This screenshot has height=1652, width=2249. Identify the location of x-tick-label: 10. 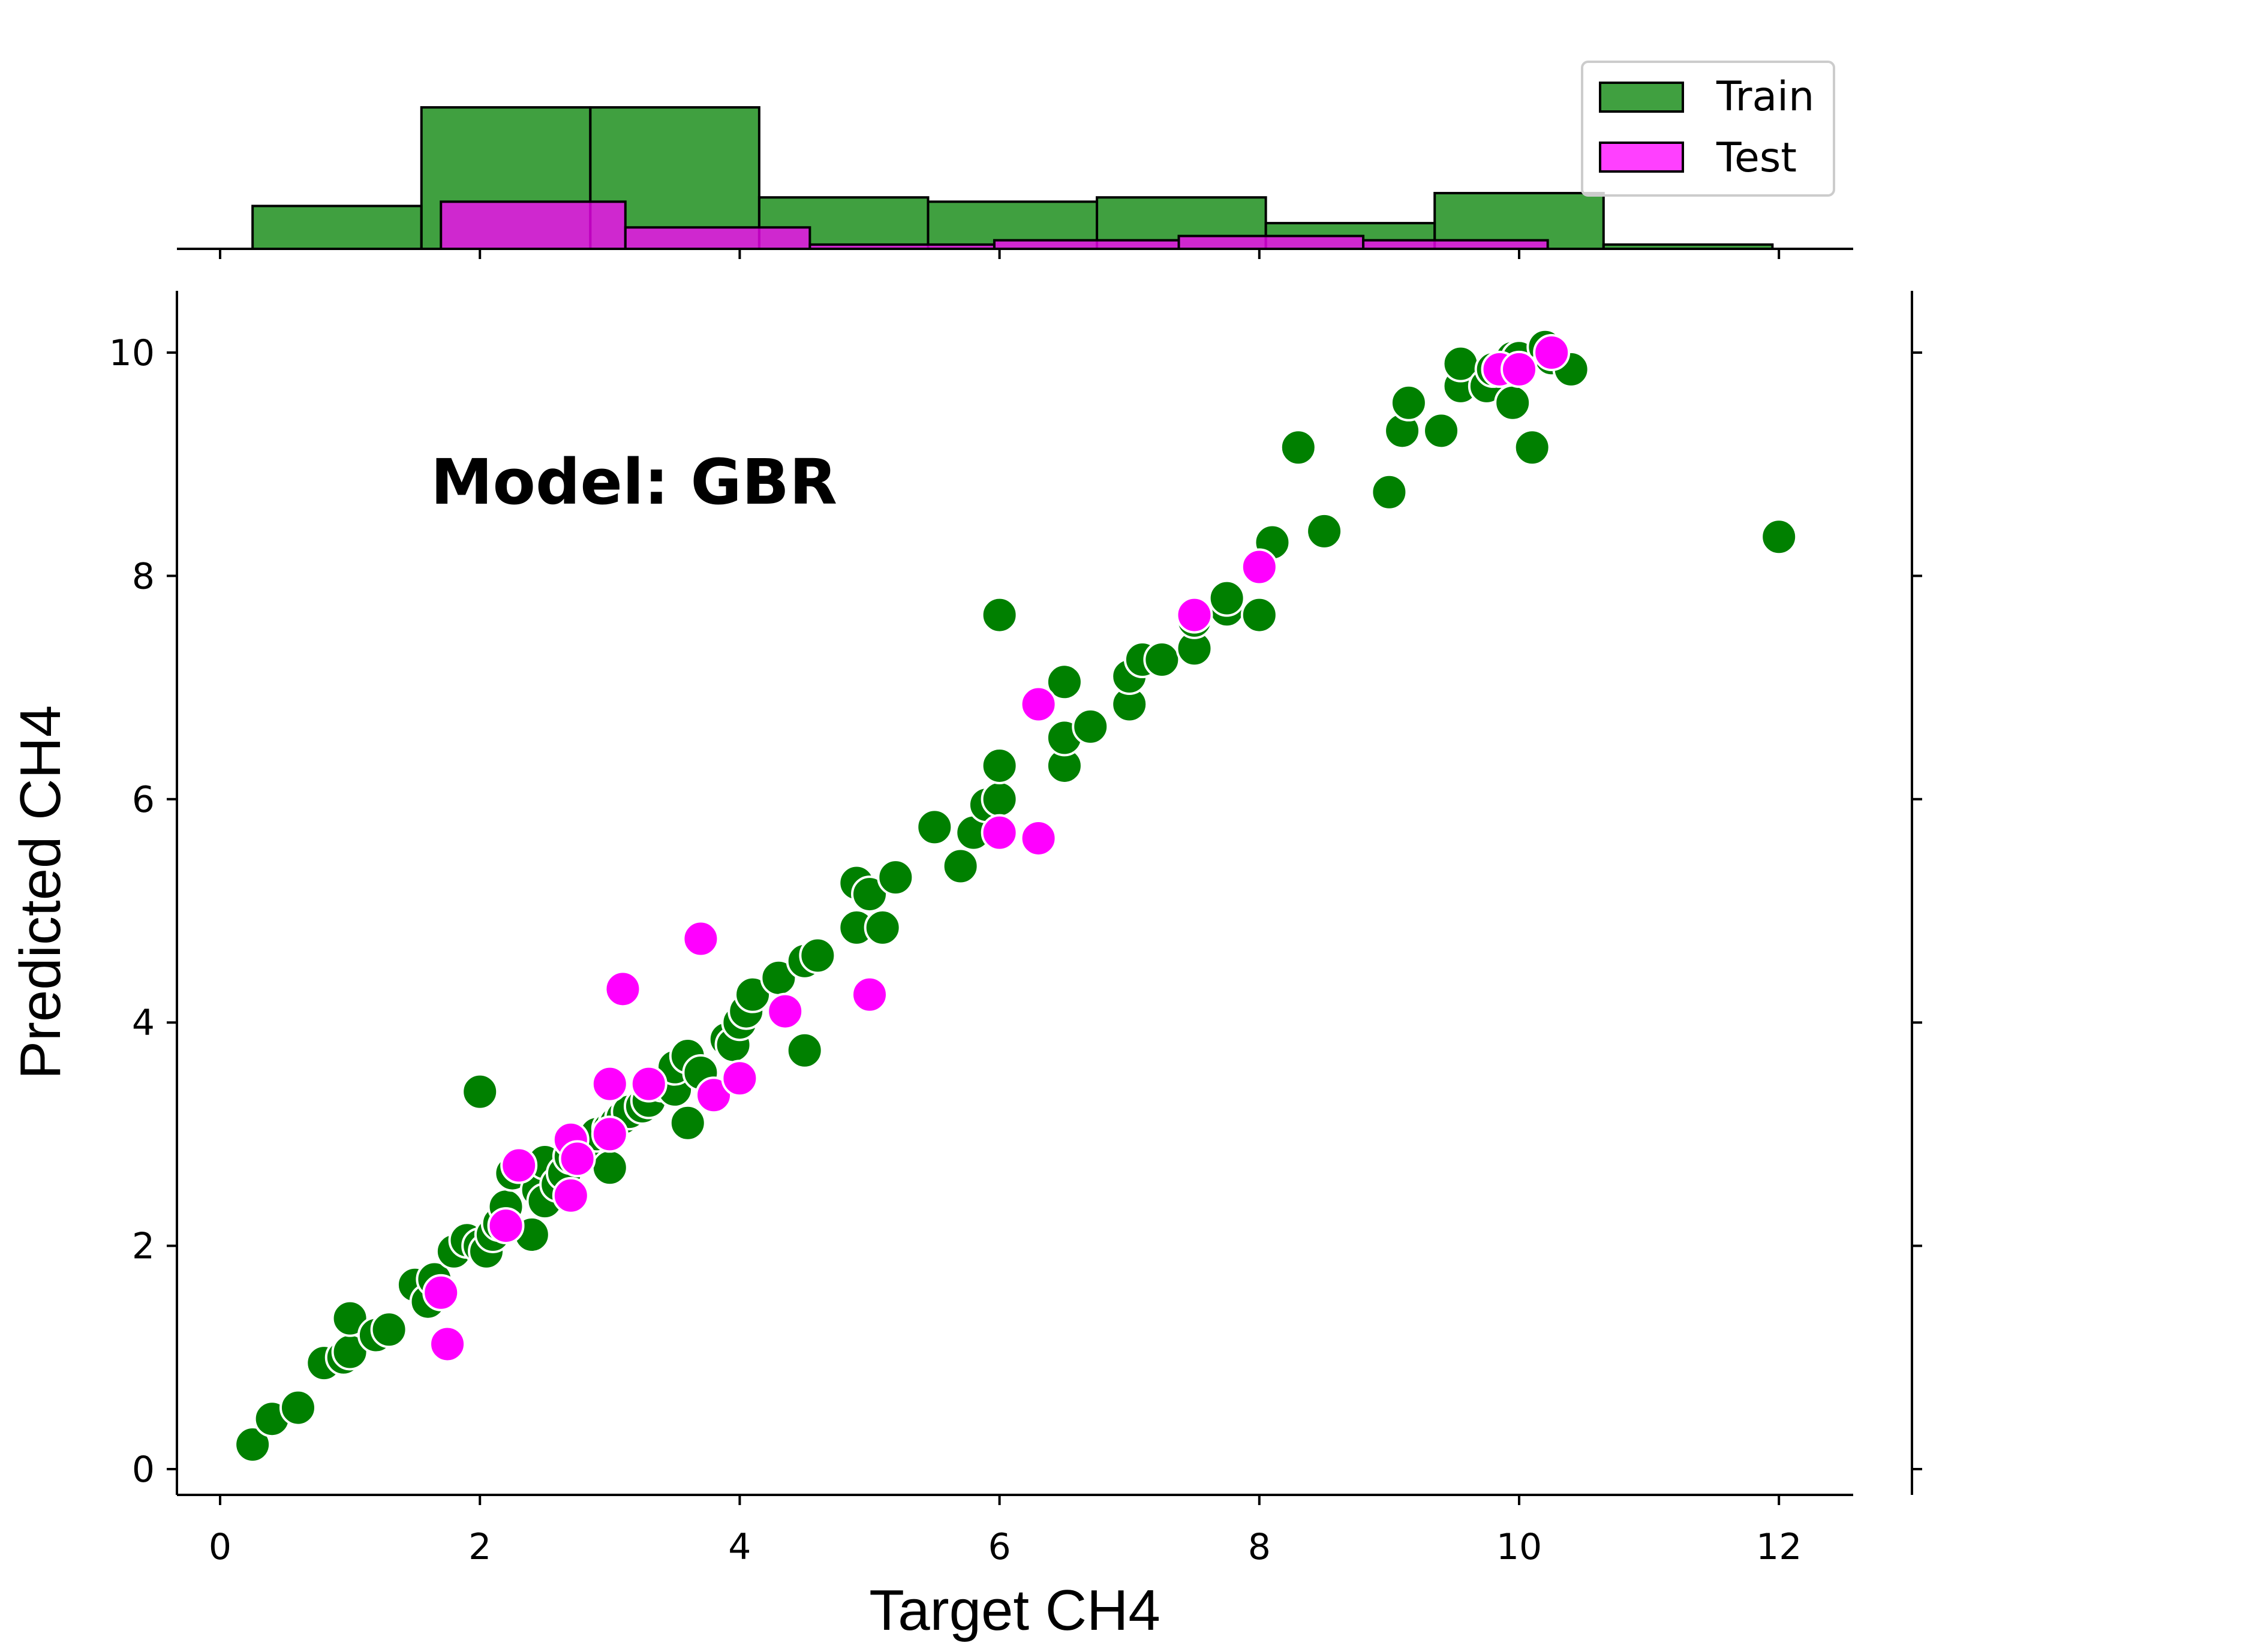
(1519, 1547).